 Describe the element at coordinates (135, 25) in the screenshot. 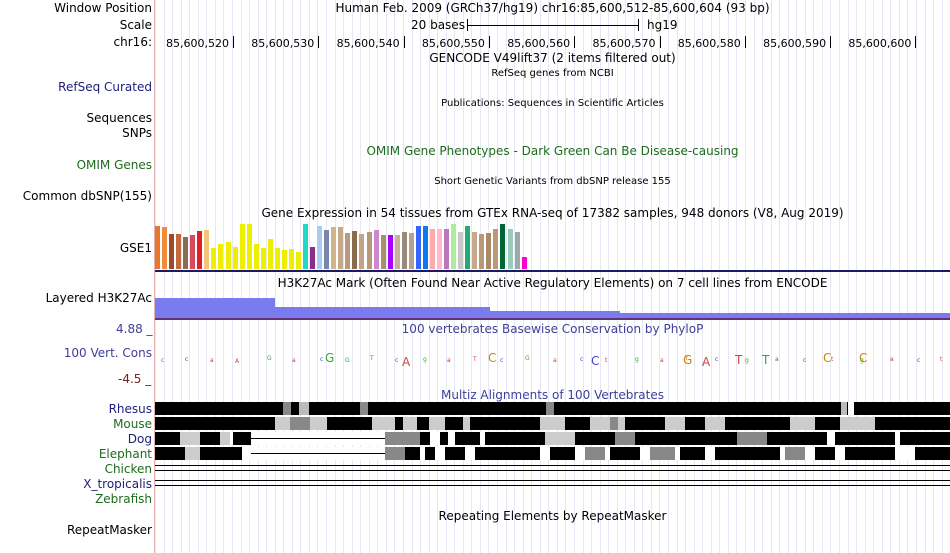

I see `scale-label: Scale` at that location.